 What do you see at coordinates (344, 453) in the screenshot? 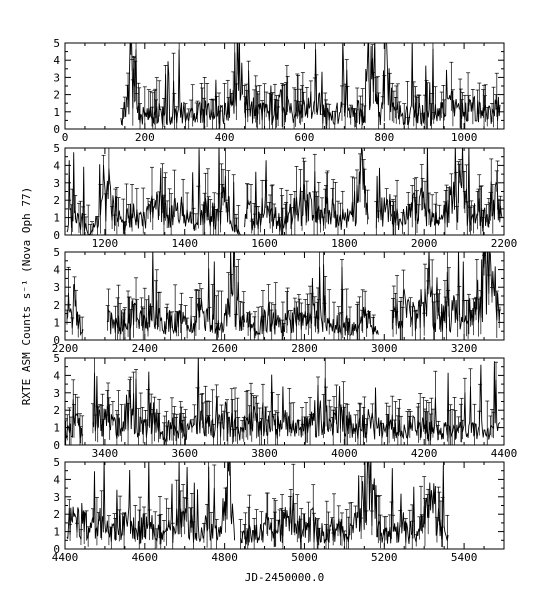
I see `x-tick-label: 4000` at bounding box center [344, 453].